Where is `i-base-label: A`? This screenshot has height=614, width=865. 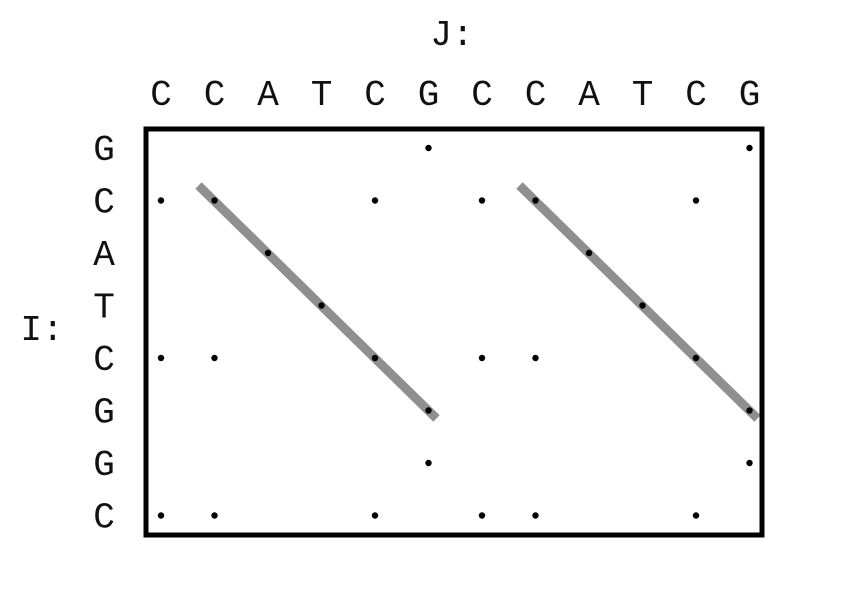 i-base-label: A is located at coordinates (104, 255).